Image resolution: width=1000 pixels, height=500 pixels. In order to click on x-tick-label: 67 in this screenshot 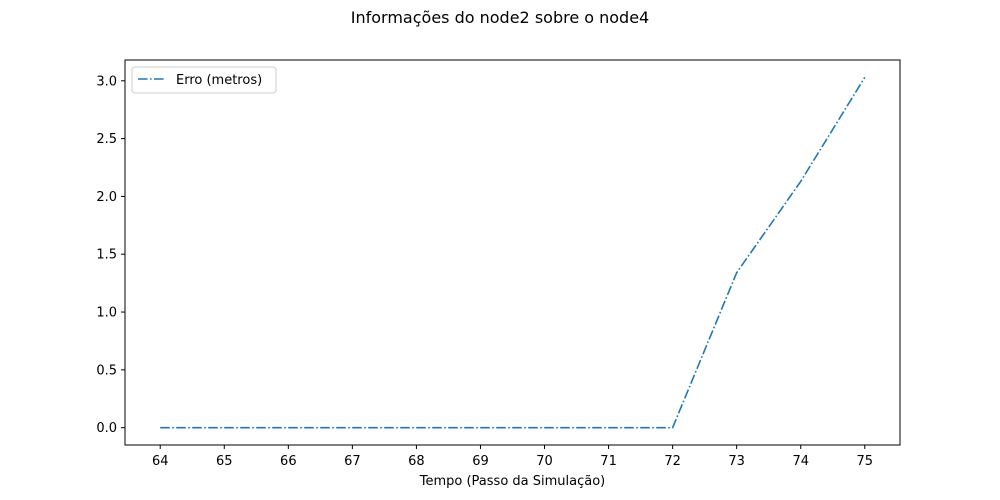, I will do `click(352, 461)`.